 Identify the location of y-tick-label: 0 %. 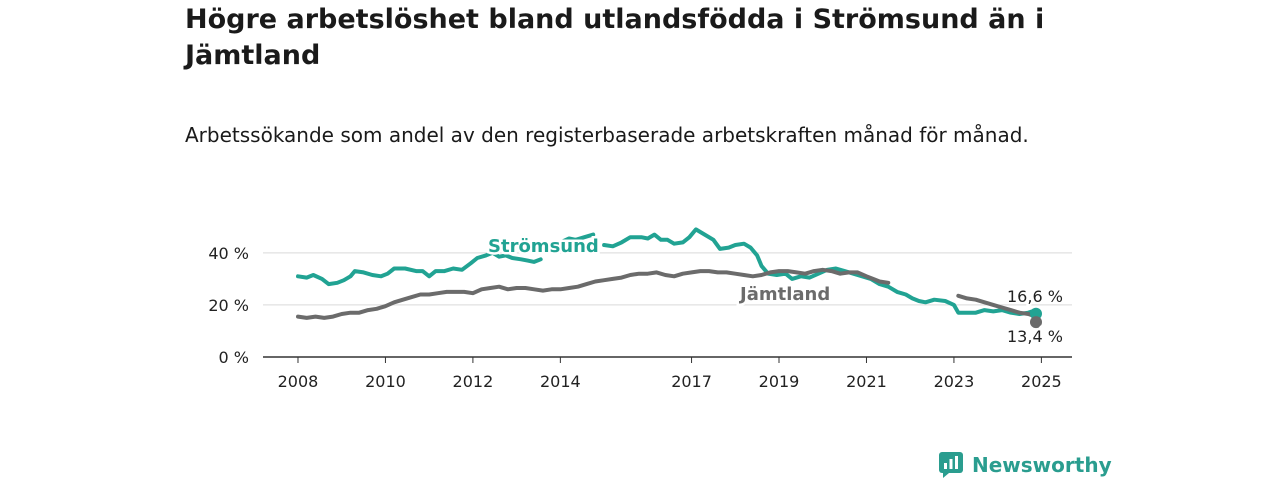
(234, 357).